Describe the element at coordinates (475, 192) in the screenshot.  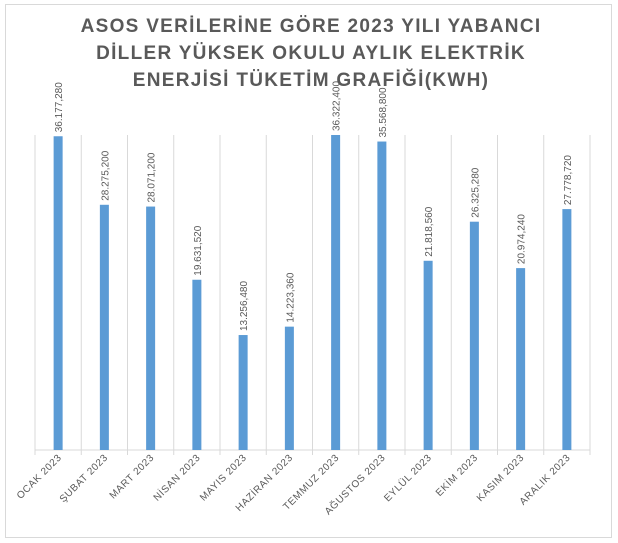
I see `data-label: 26.325,280` at that location.